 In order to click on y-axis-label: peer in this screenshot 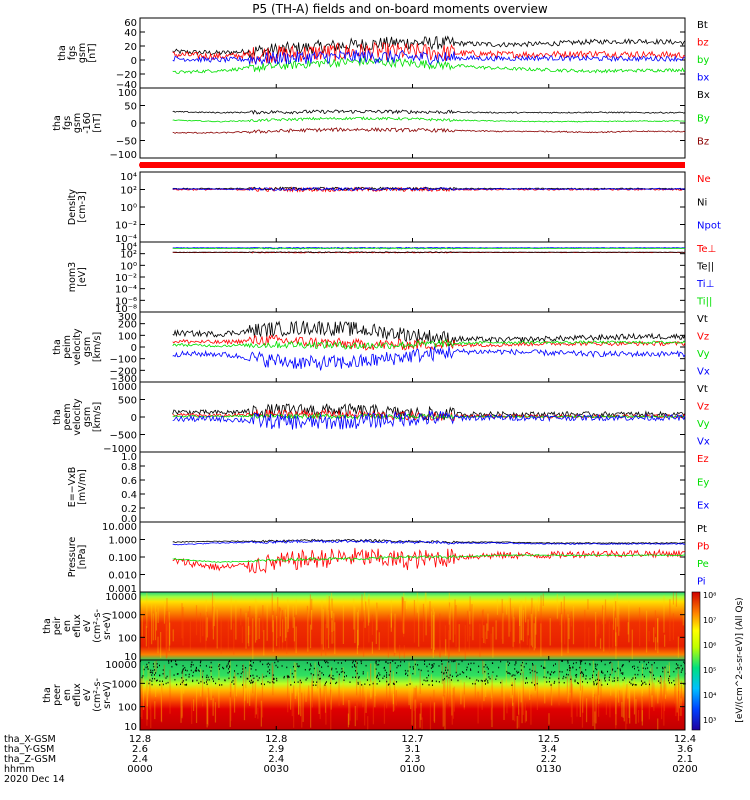, I will do `click(57, 695)`.